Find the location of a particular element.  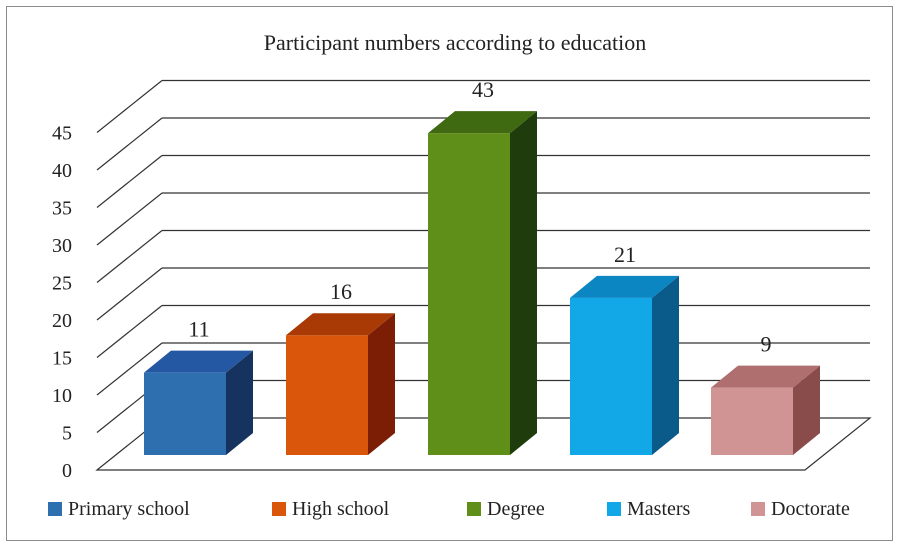

data-label: 16 is located at coordinates (341, 291).